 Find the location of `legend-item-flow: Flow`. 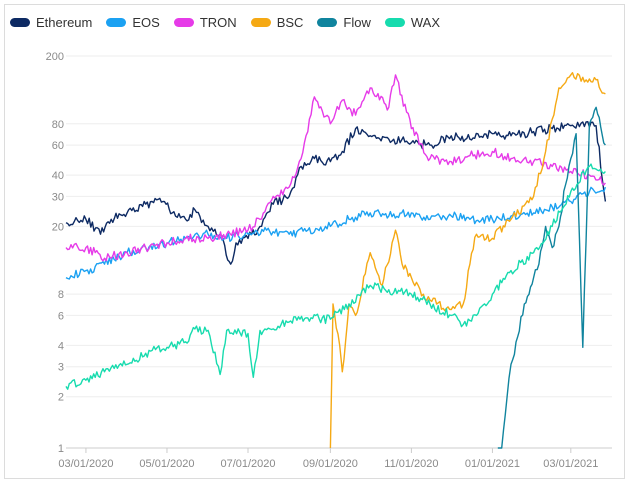

legend-item-flow: Flow is located at coordinates (344, 22).